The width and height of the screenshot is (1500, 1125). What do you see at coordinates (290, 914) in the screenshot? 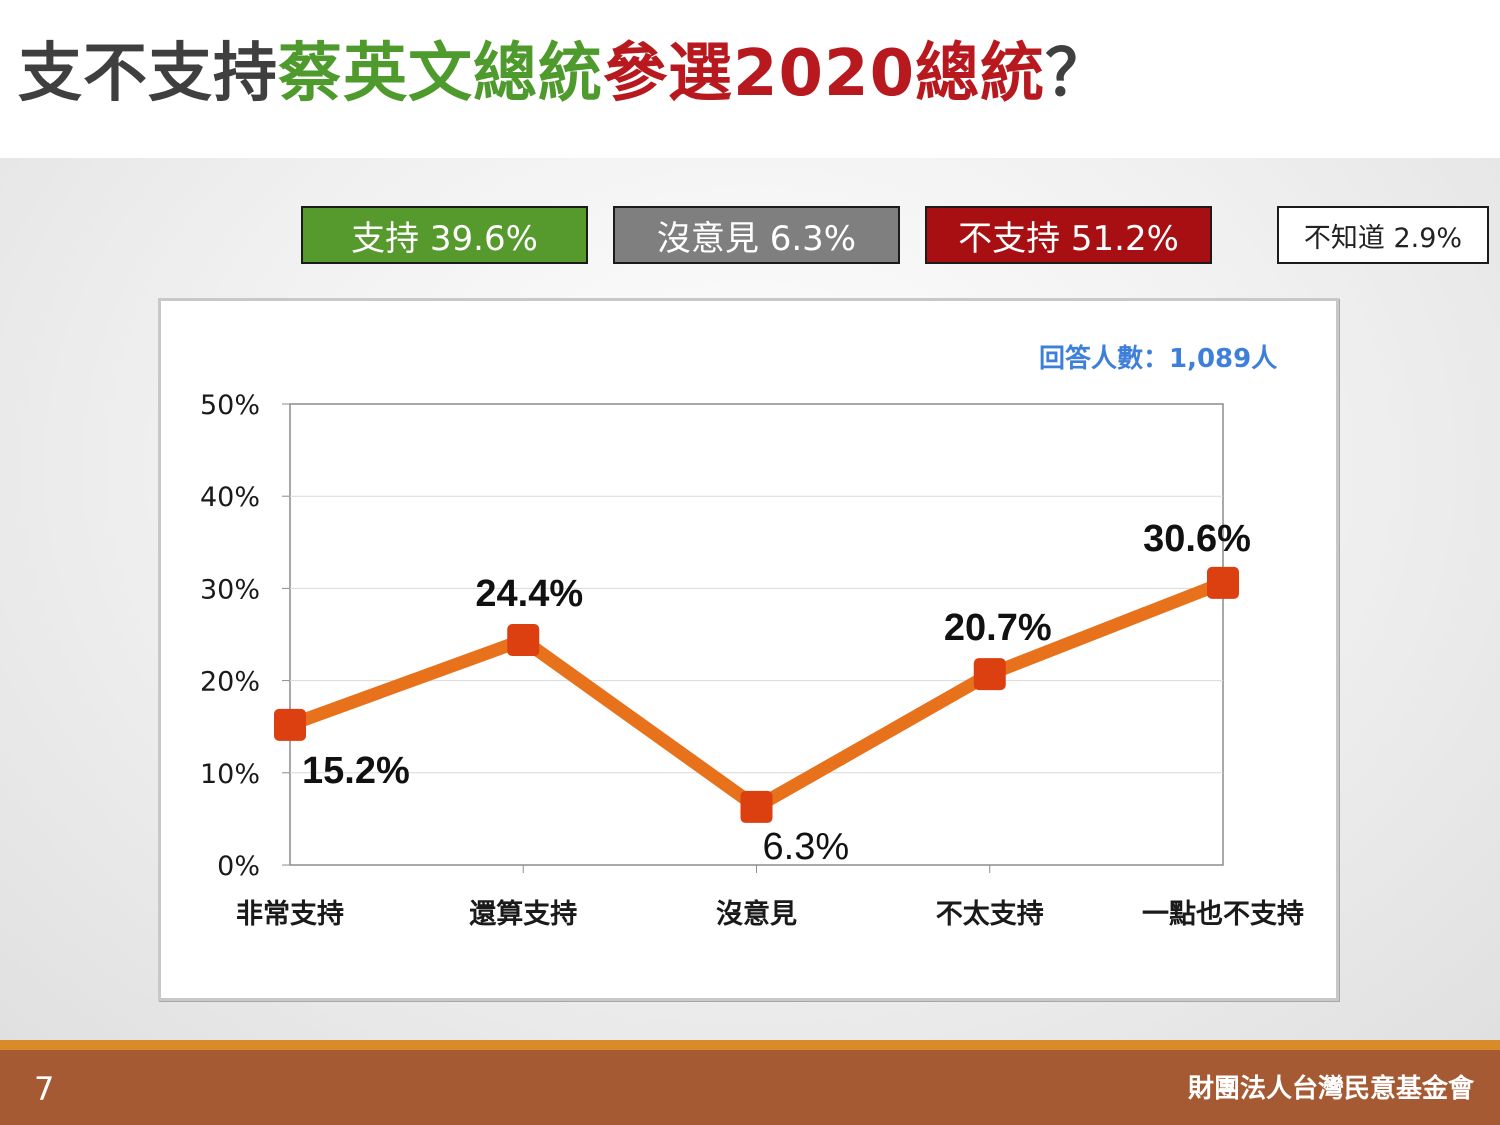
I see `x-tick-label: 非常支持` at bounding box center [290, 914].